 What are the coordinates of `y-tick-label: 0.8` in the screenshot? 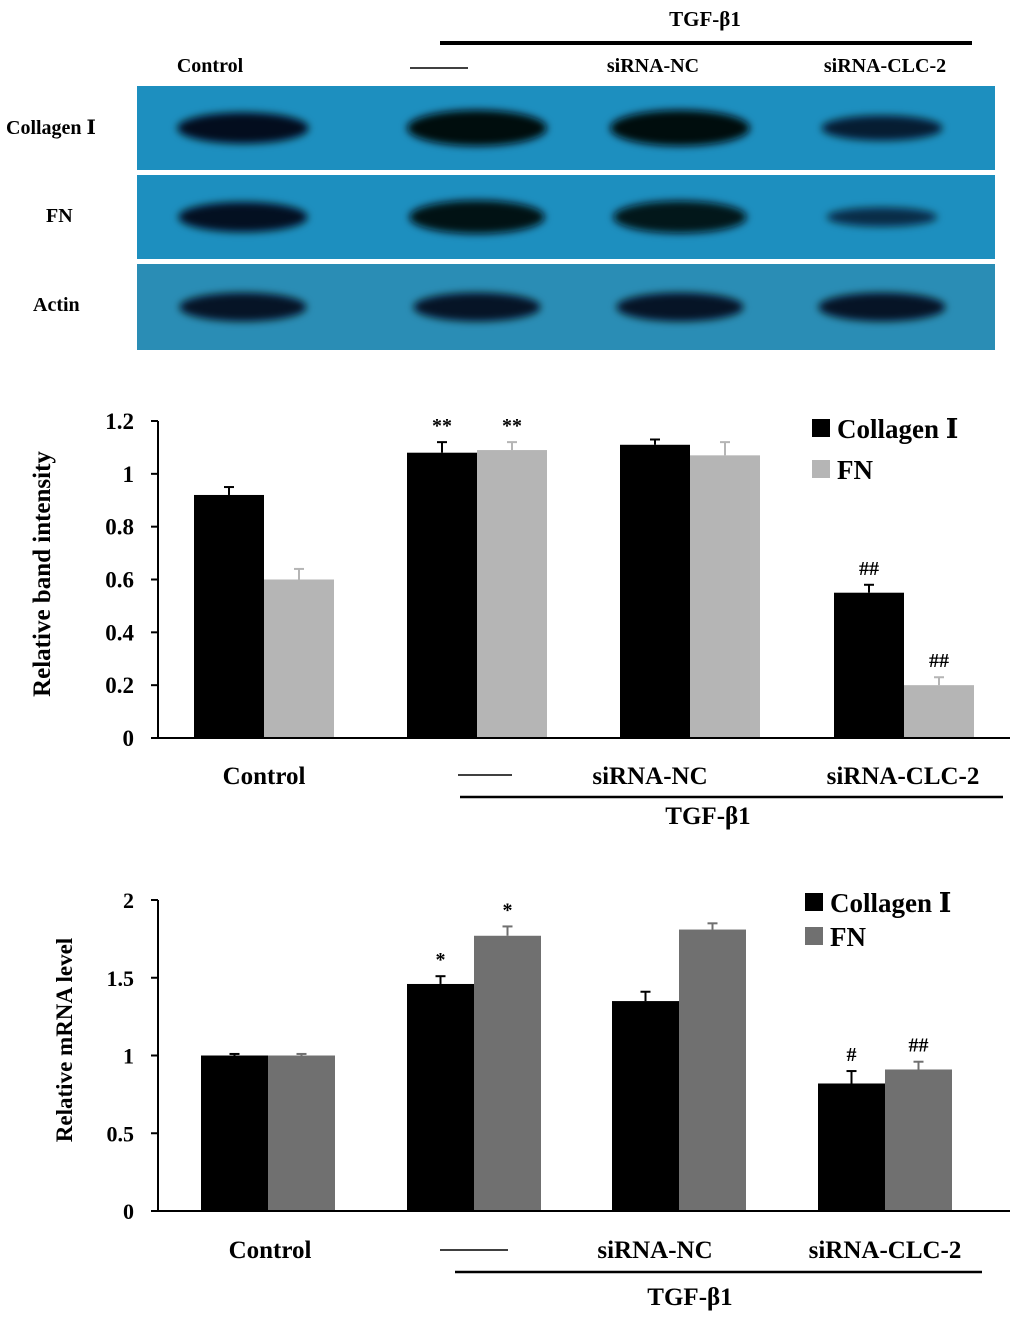 It's located at (119, 527).